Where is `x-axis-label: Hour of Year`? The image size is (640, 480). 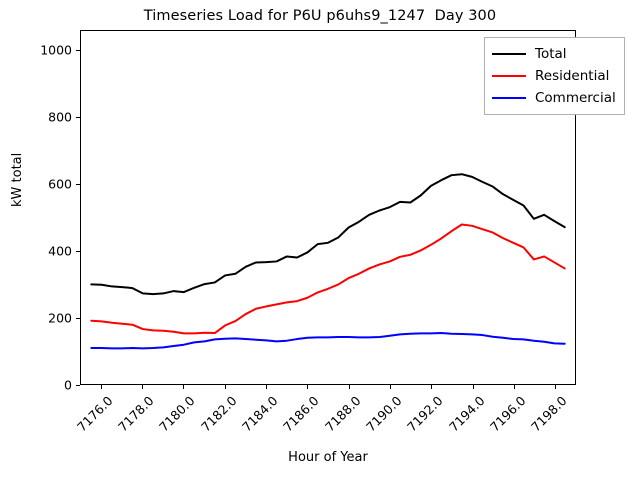
x-axis-label: Hour of Year is located at coordinates (328, 457).